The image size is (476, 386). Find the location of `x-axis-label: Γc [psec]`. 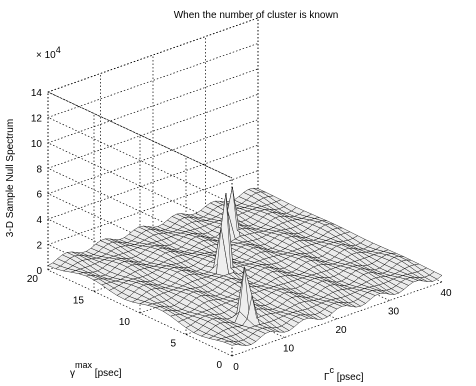

x-axis-label: Γc [psec] is located at coordinates (344, 374).